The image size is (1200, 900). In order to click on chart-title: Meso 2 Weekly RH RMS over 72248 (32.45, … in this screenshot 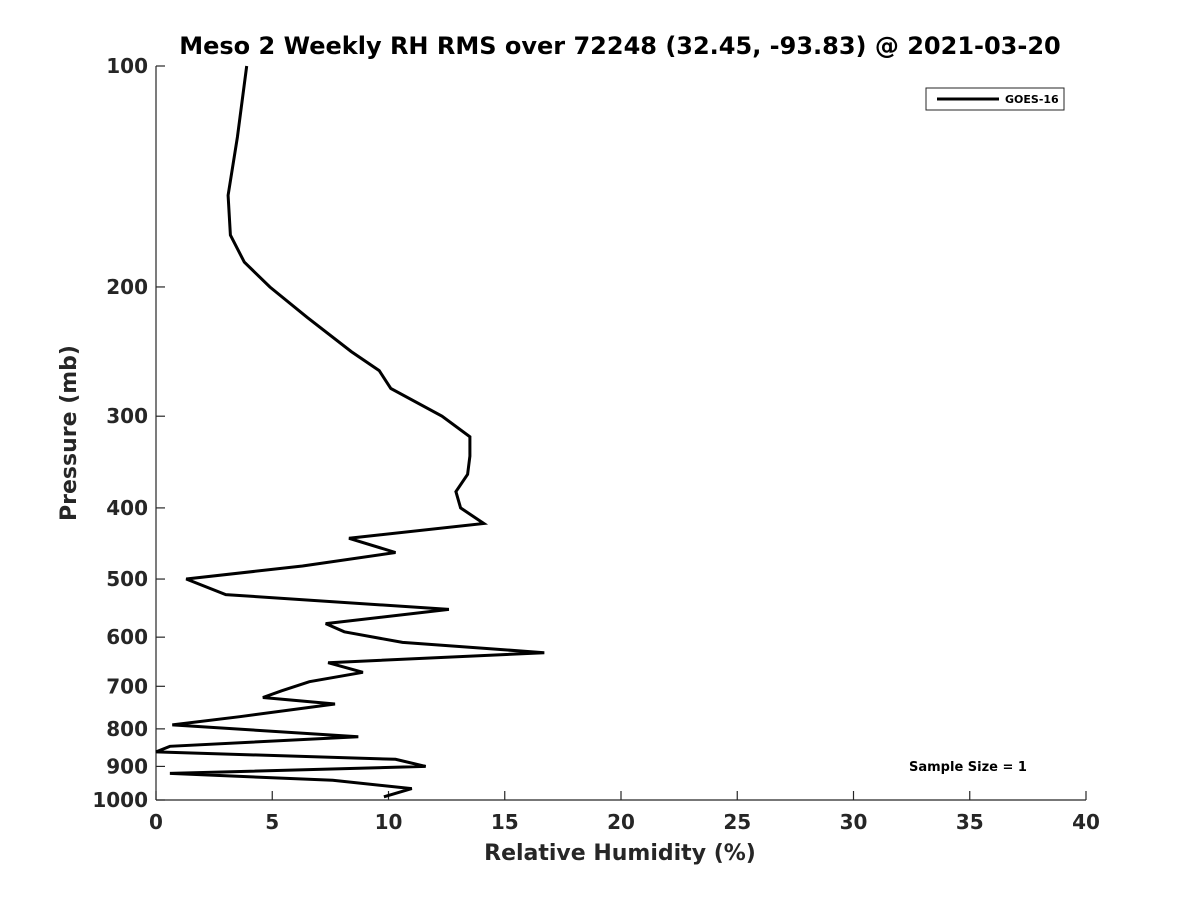, I will do `click(620, 46)`.